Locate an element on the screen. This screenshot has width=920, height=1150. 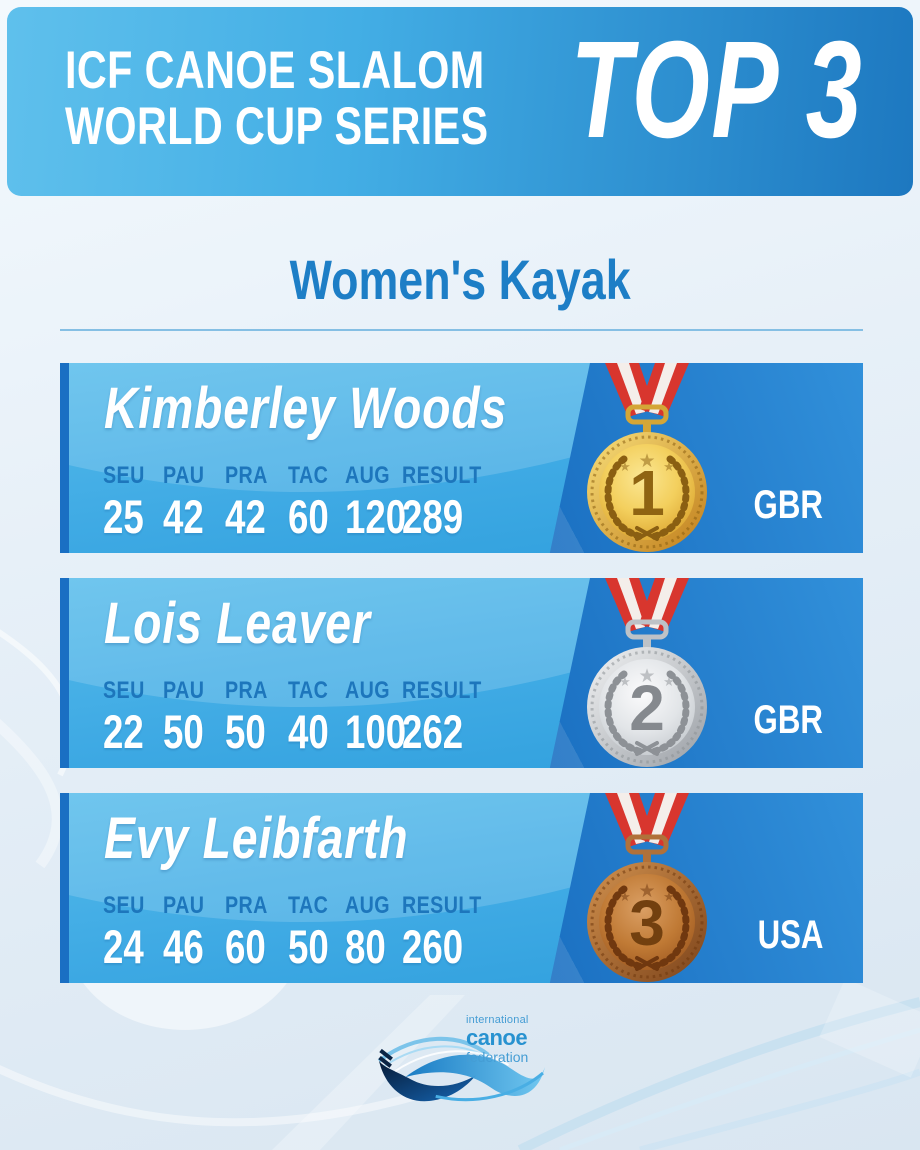
score-col: TAC 40 is located at coordinates (308, 717).